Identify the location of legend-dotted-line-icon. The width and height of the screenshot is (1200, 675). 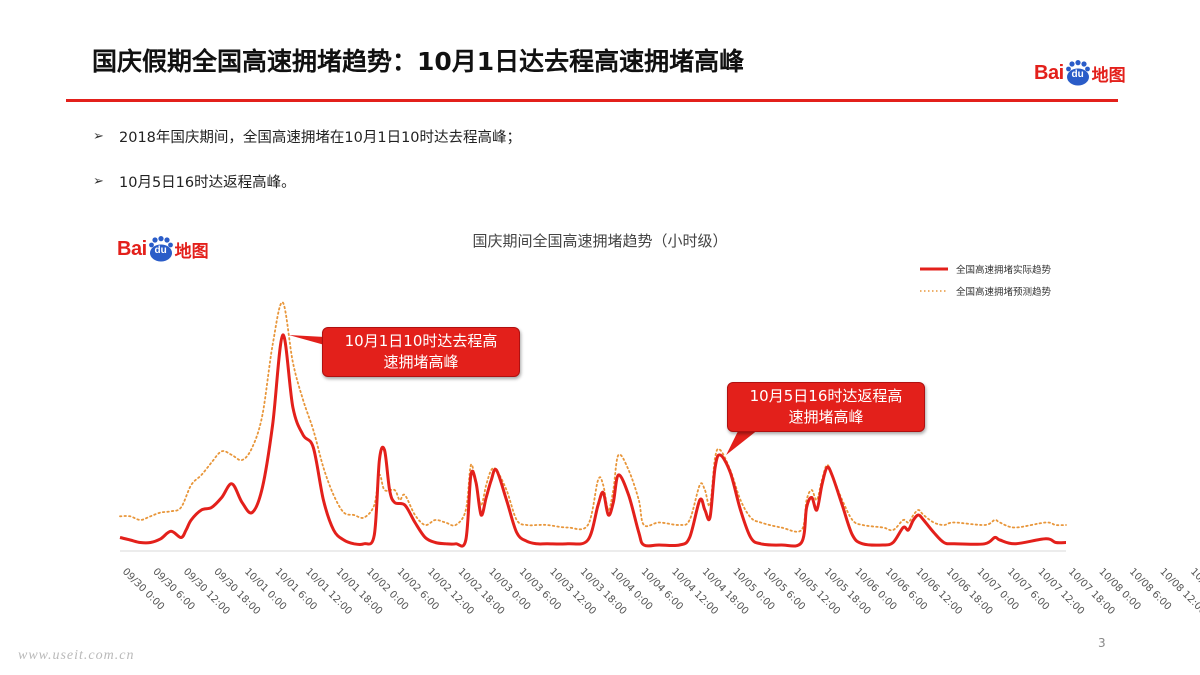
(934, 291).